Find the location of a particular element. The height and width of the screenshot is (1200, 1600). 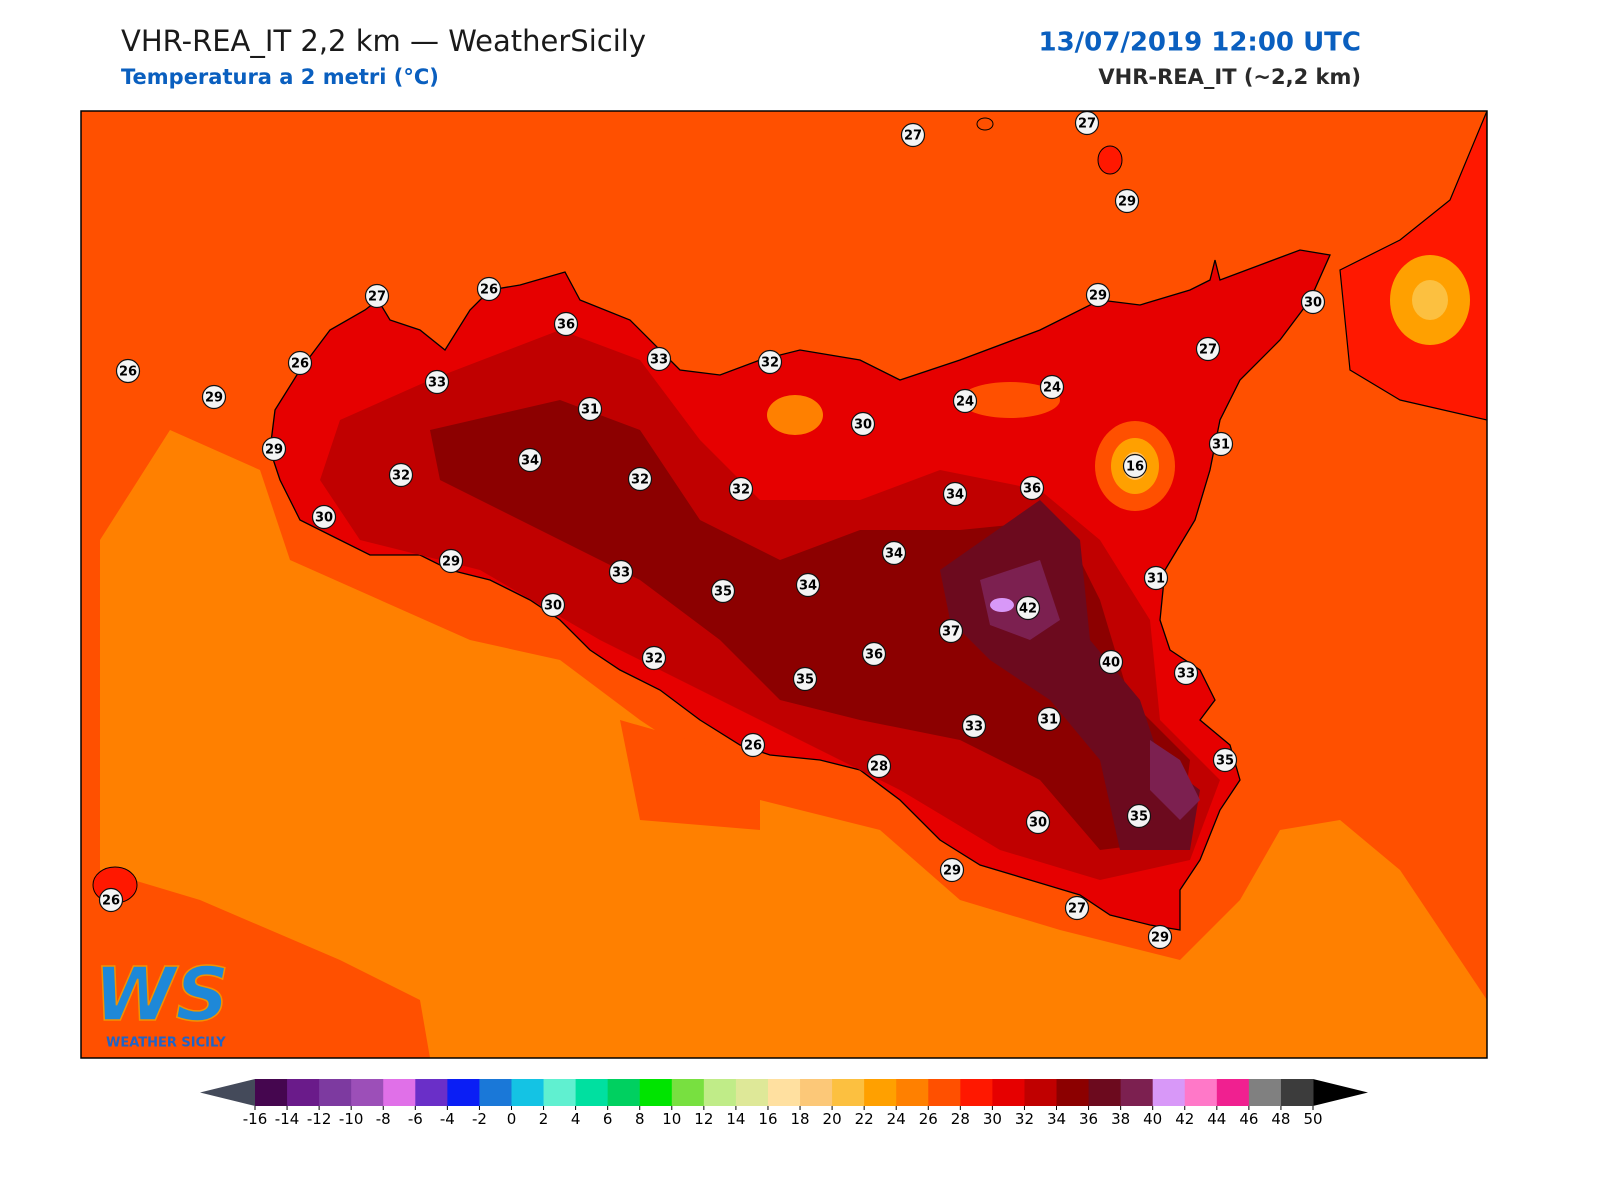

station: 42 is located at coordinates (1028, 608).